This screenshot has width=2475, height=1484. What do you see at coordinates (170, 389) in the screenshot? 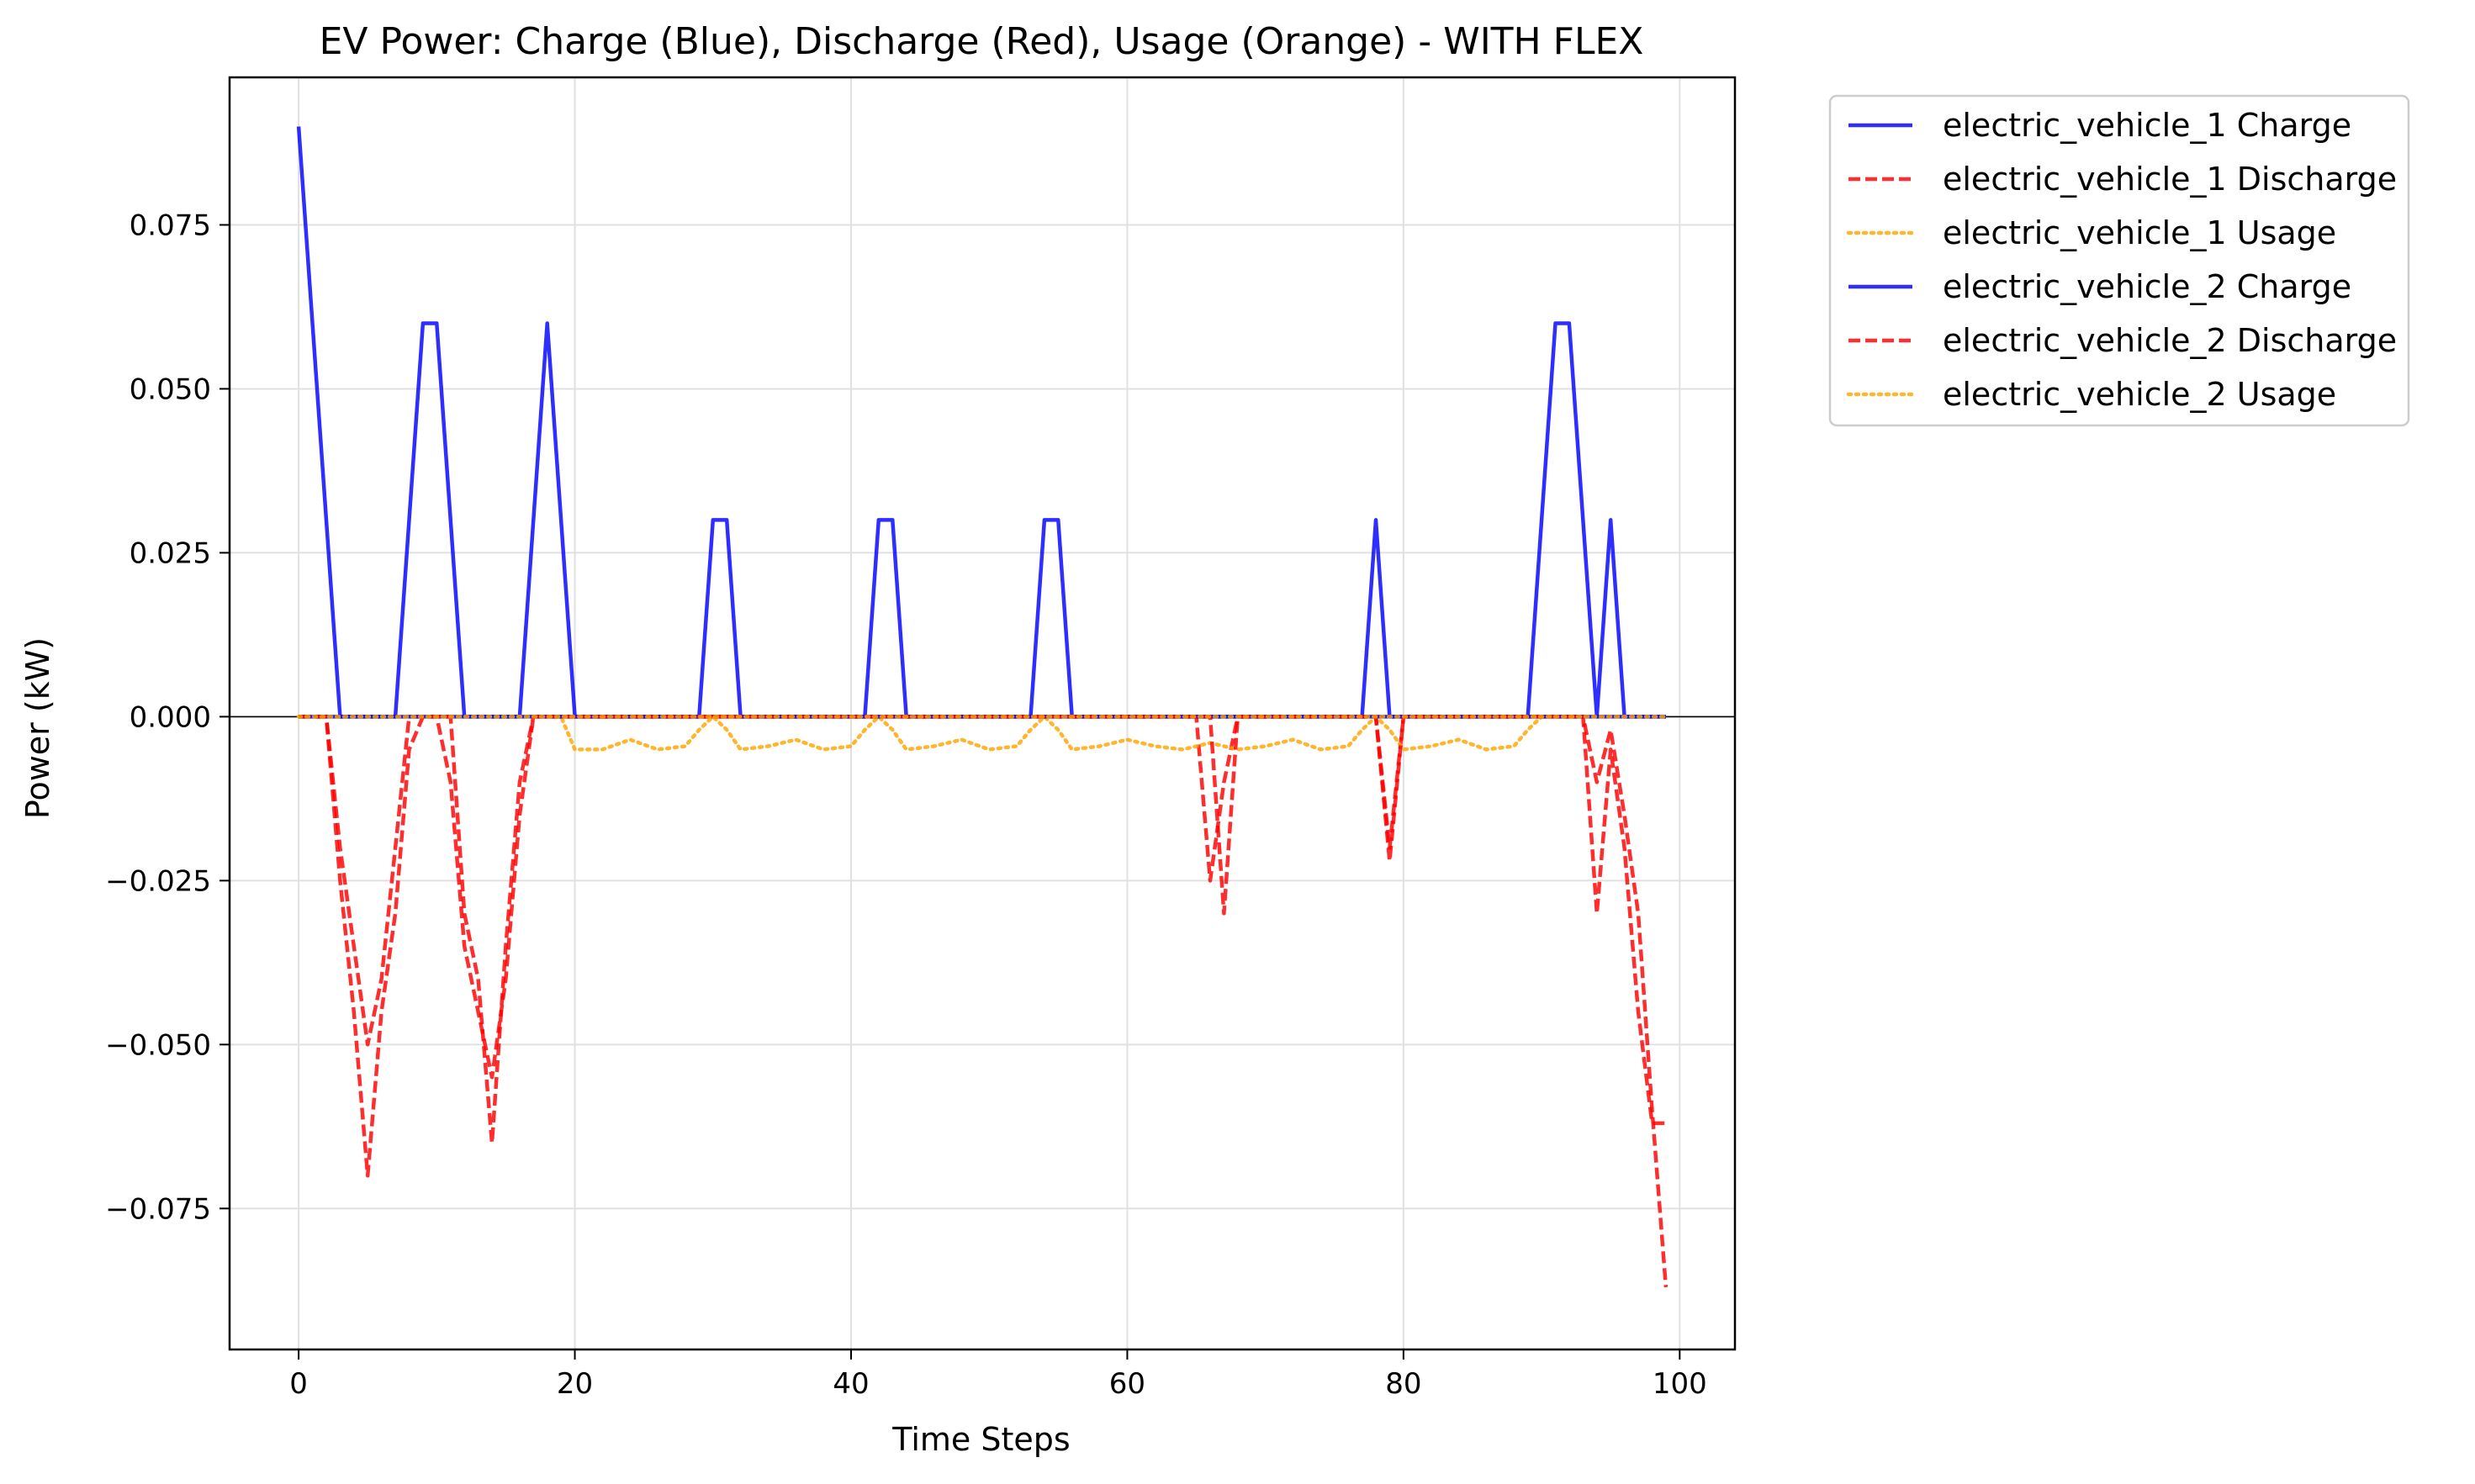
I see `y-tick-label: 0.050` at bounding box center [170, 389].